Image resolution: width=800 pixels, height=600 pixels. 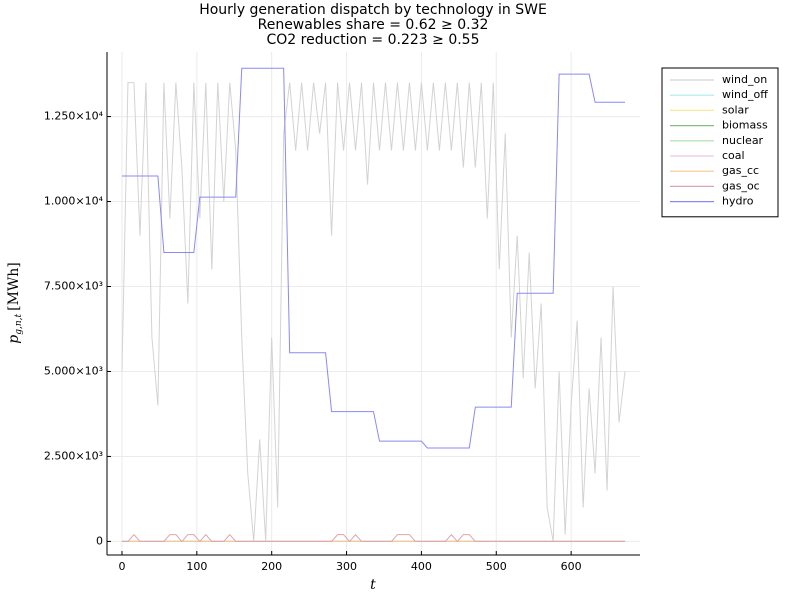 I want to click on legend-label: gas_cc, so click(x=740, y=170).